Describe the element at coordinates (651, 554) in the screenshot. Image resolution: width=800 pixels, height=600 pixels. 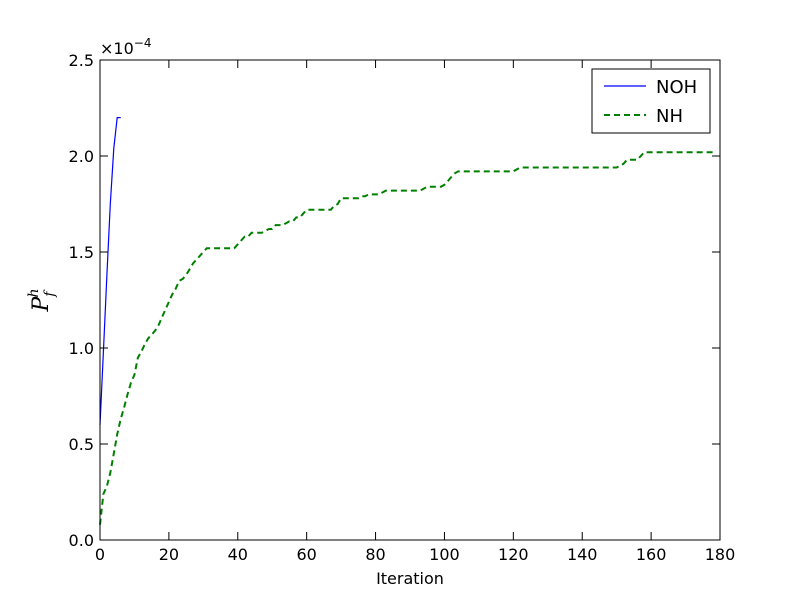
I see `x-tick-label: 160` at that location.